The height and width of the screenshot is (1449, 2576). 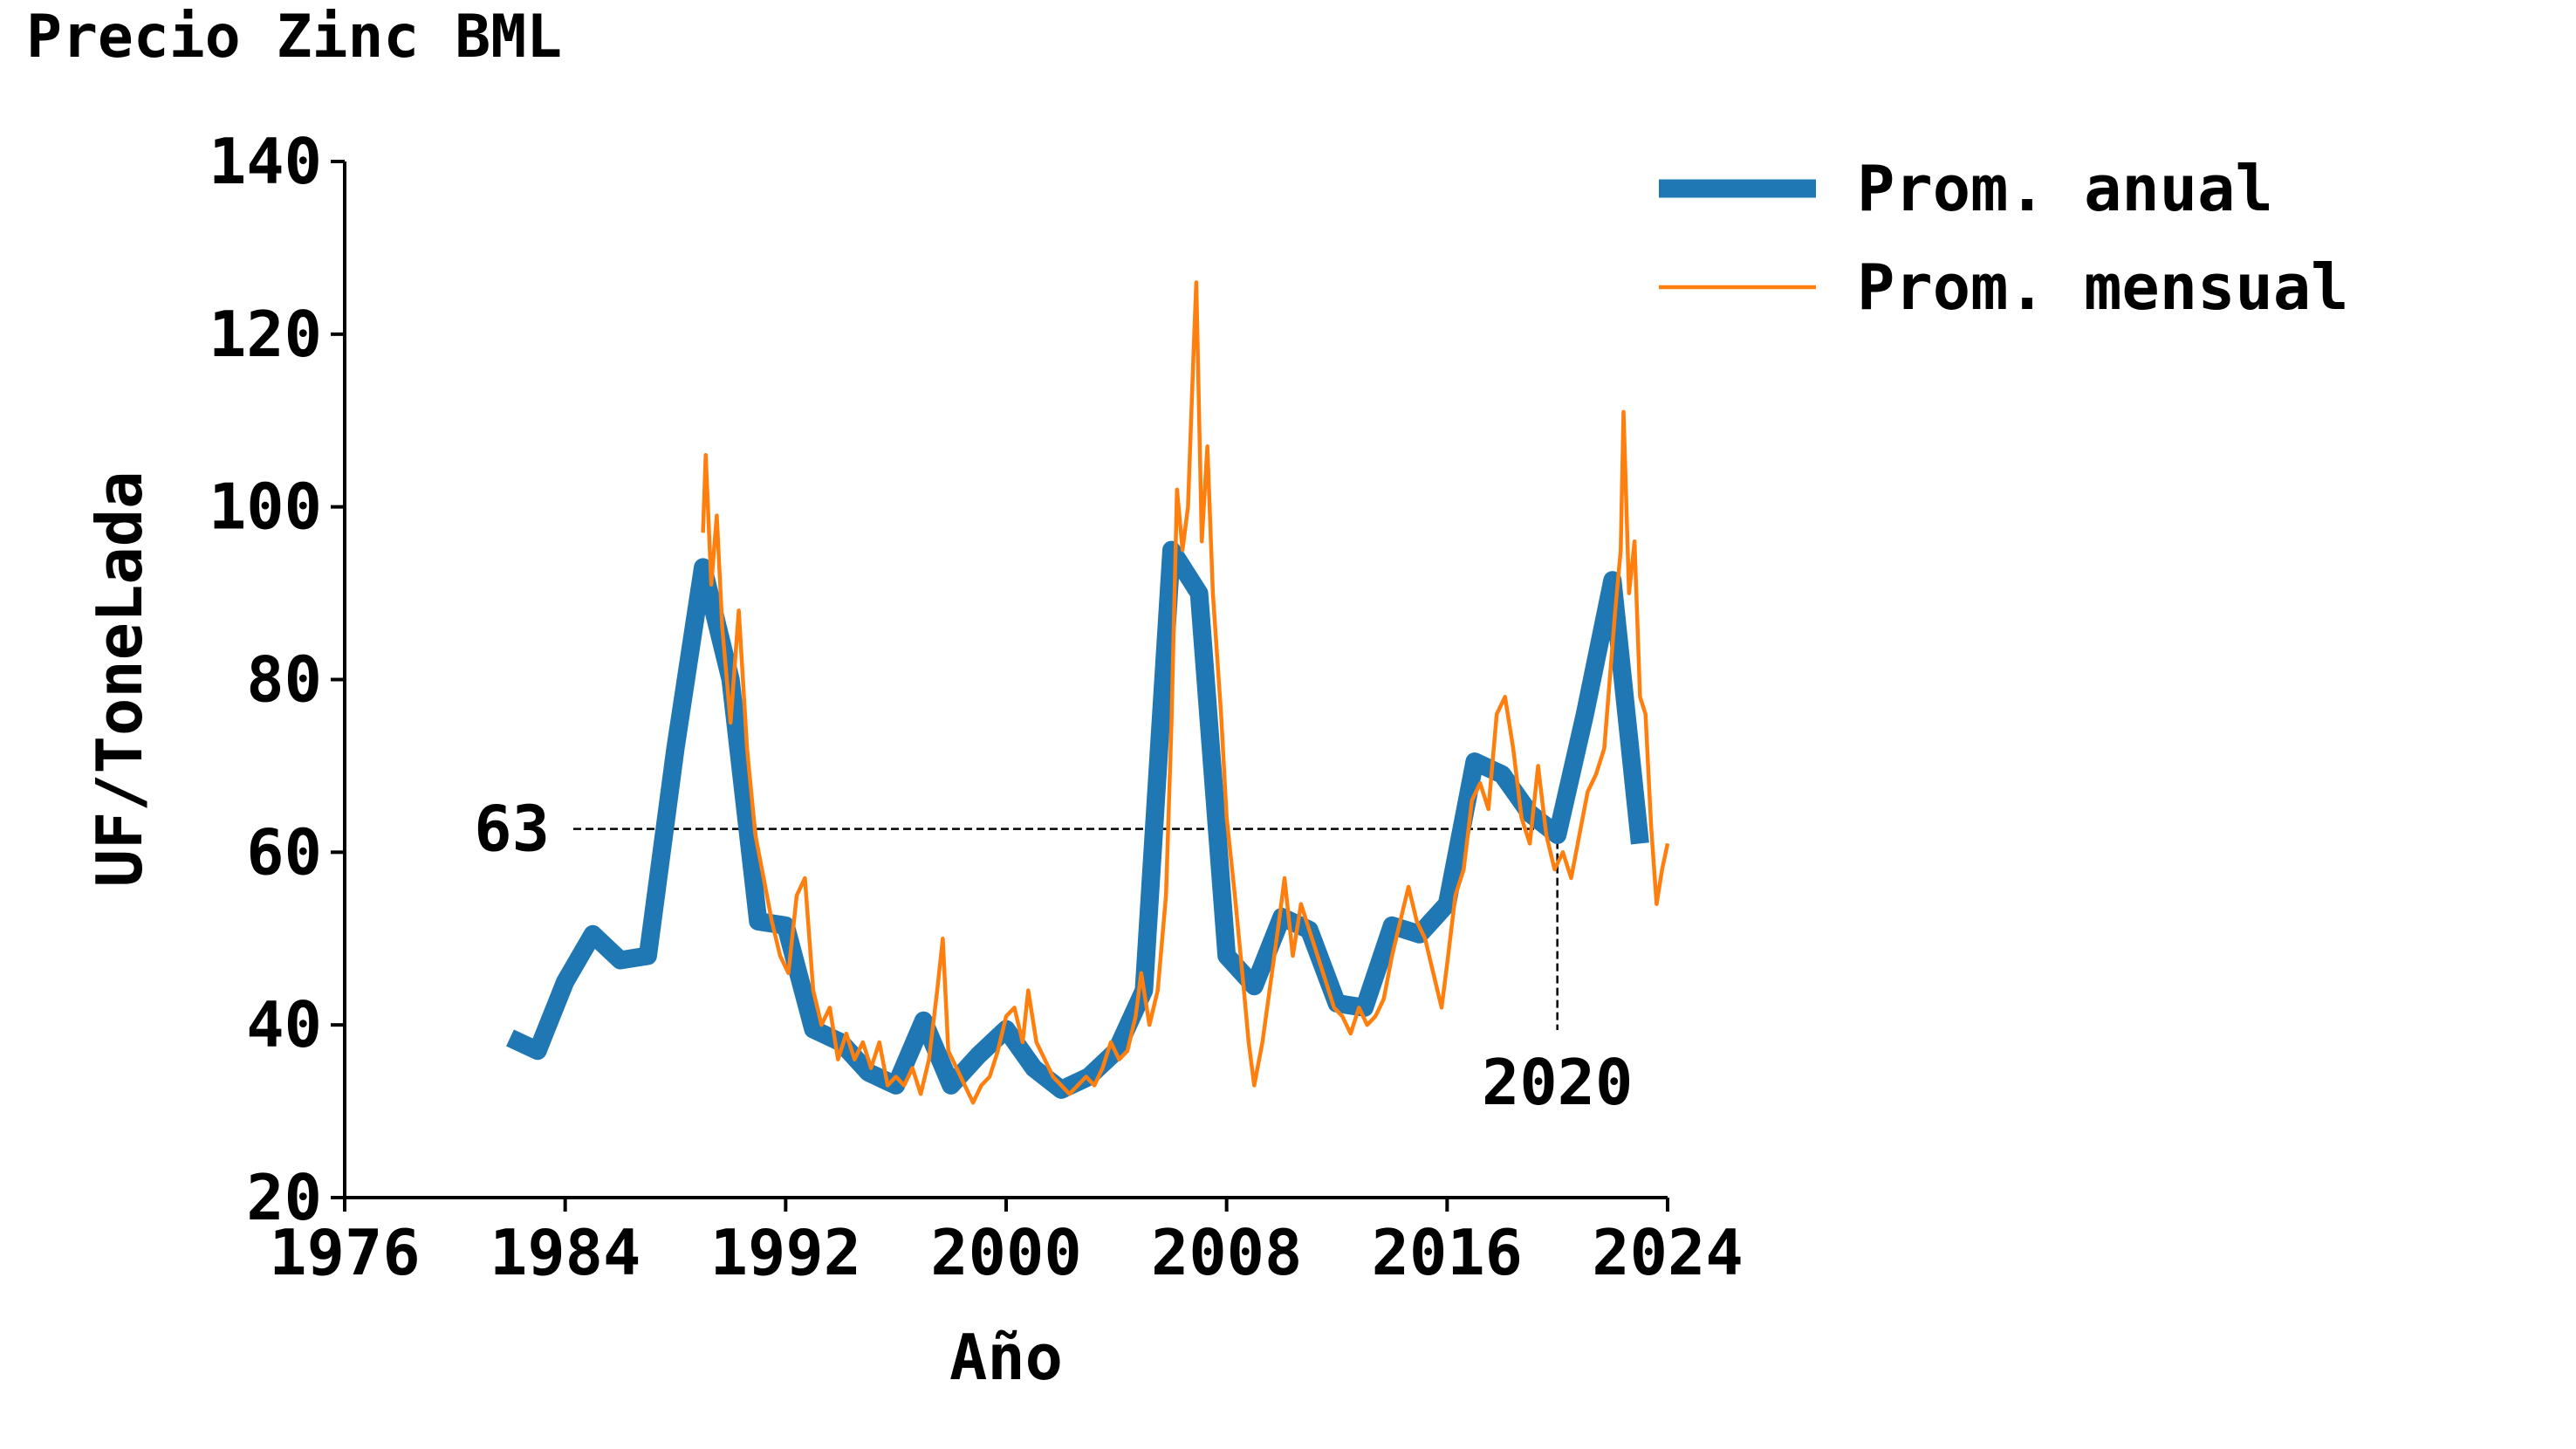 What do you see at coordinates (1227, 1252) in the screenshot?
I see `x-tick-label: 2008` at bounding box center [1227, 1252].